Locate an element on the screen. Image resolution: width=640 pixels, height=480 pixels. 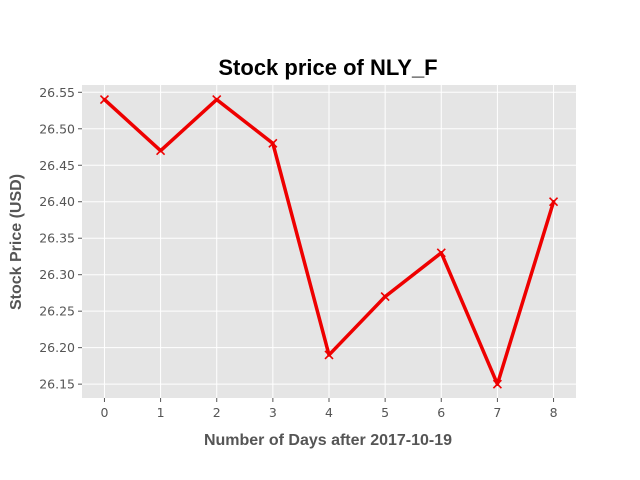
x-tick-label: 8 is located at coordinates (554, 412).